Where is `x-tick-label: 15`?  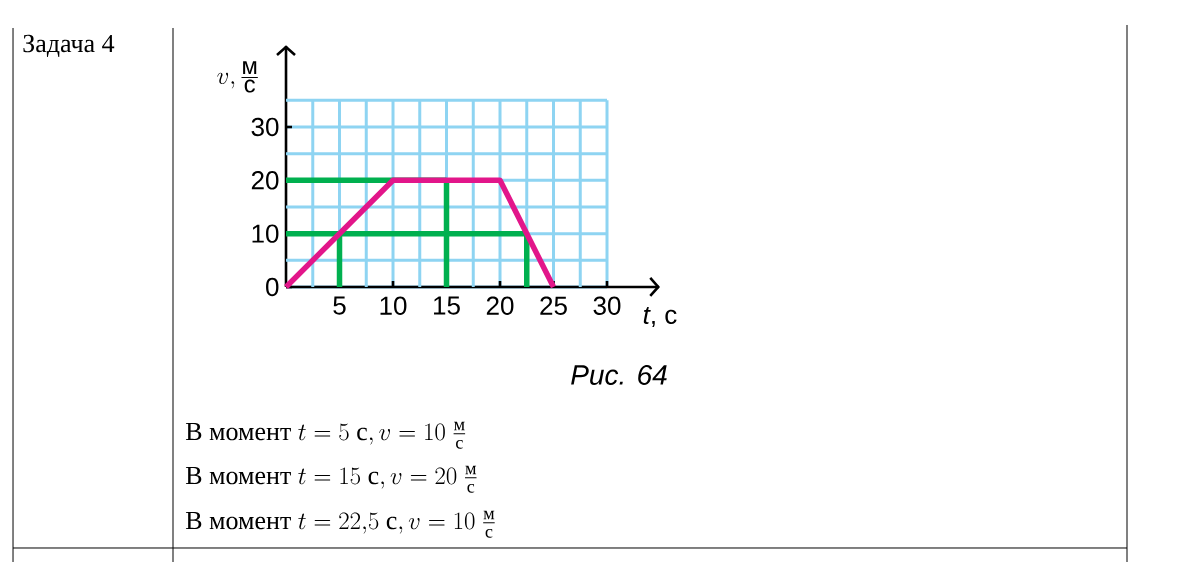 x-tick-label: 15 is located at coordinates (447, 305).